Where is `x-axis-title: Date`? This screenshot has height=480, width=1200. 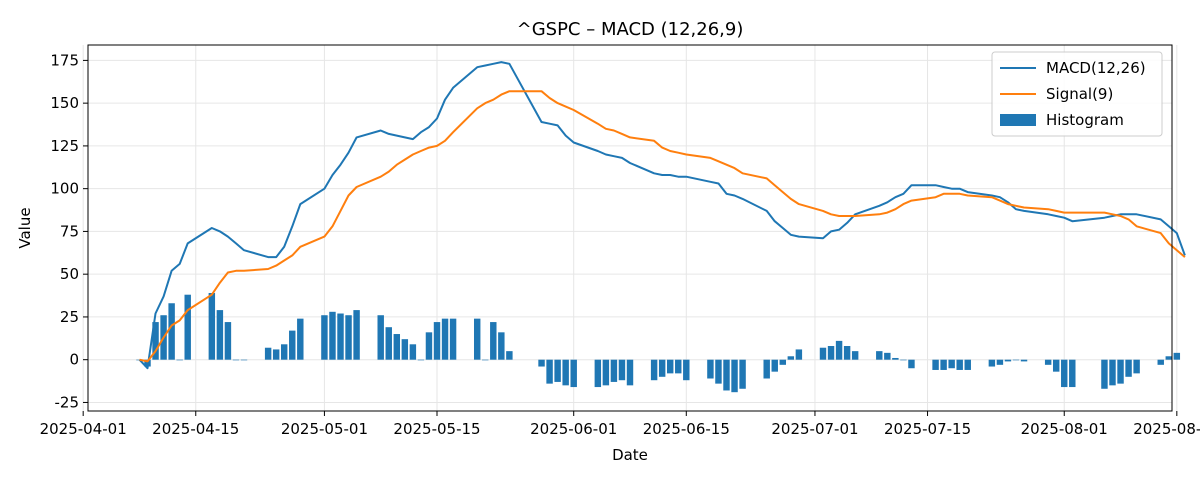
x-axis-title: Date is located at coordinates (630, 455).